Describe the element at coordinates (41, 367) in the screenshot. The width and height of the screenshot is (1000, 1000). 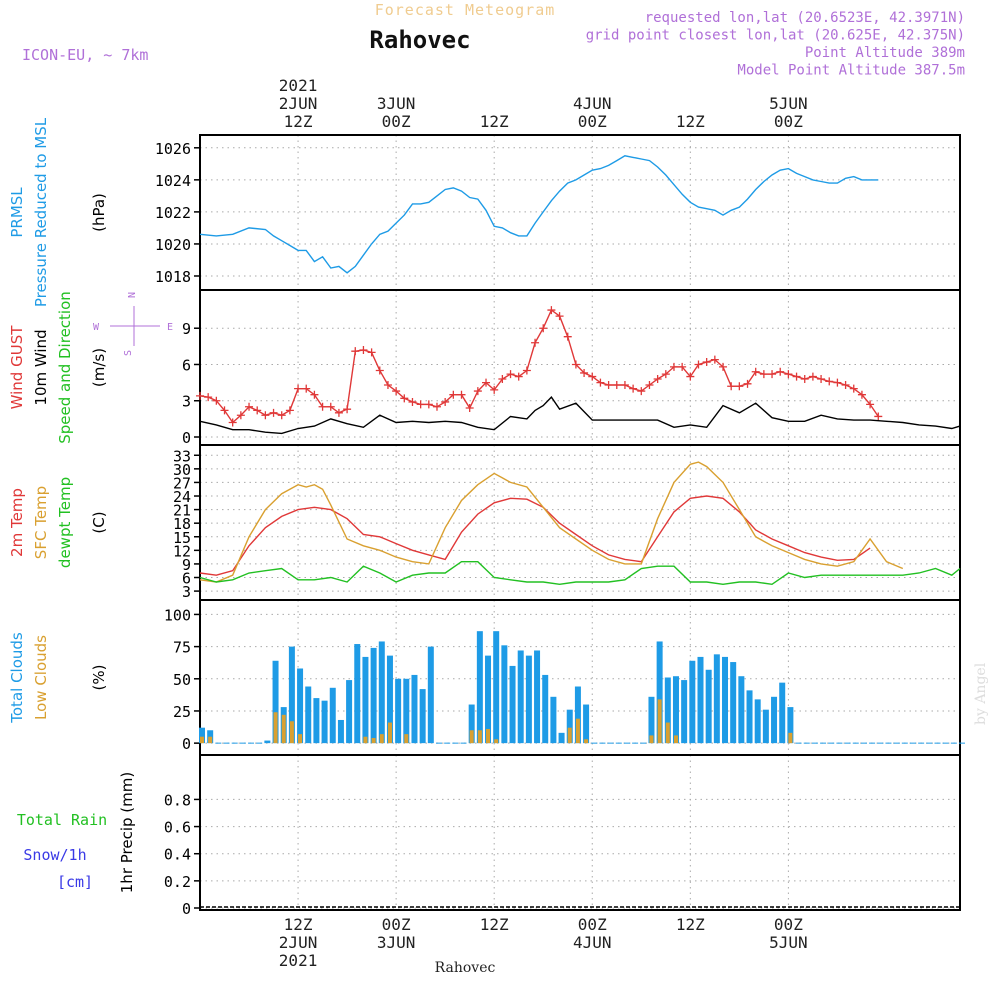
I see `axis-label: 10m Wind` at that location.